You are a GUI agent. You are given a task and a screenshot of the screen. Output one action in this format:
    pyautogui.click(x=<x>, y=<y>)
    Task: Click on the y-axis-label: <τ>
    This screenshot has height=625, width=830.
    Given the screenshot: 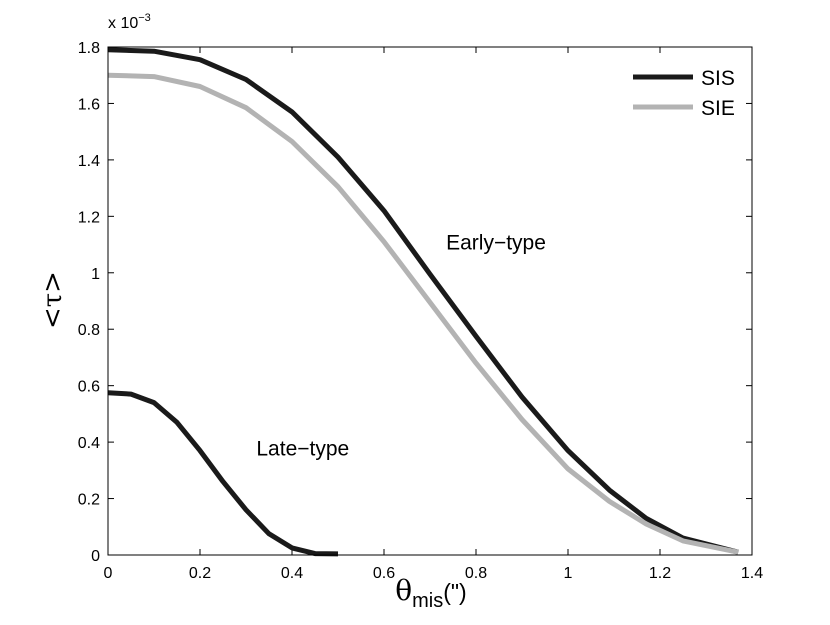 What is the action you would take?
    pyautogui.click(x=53, y=300)
    